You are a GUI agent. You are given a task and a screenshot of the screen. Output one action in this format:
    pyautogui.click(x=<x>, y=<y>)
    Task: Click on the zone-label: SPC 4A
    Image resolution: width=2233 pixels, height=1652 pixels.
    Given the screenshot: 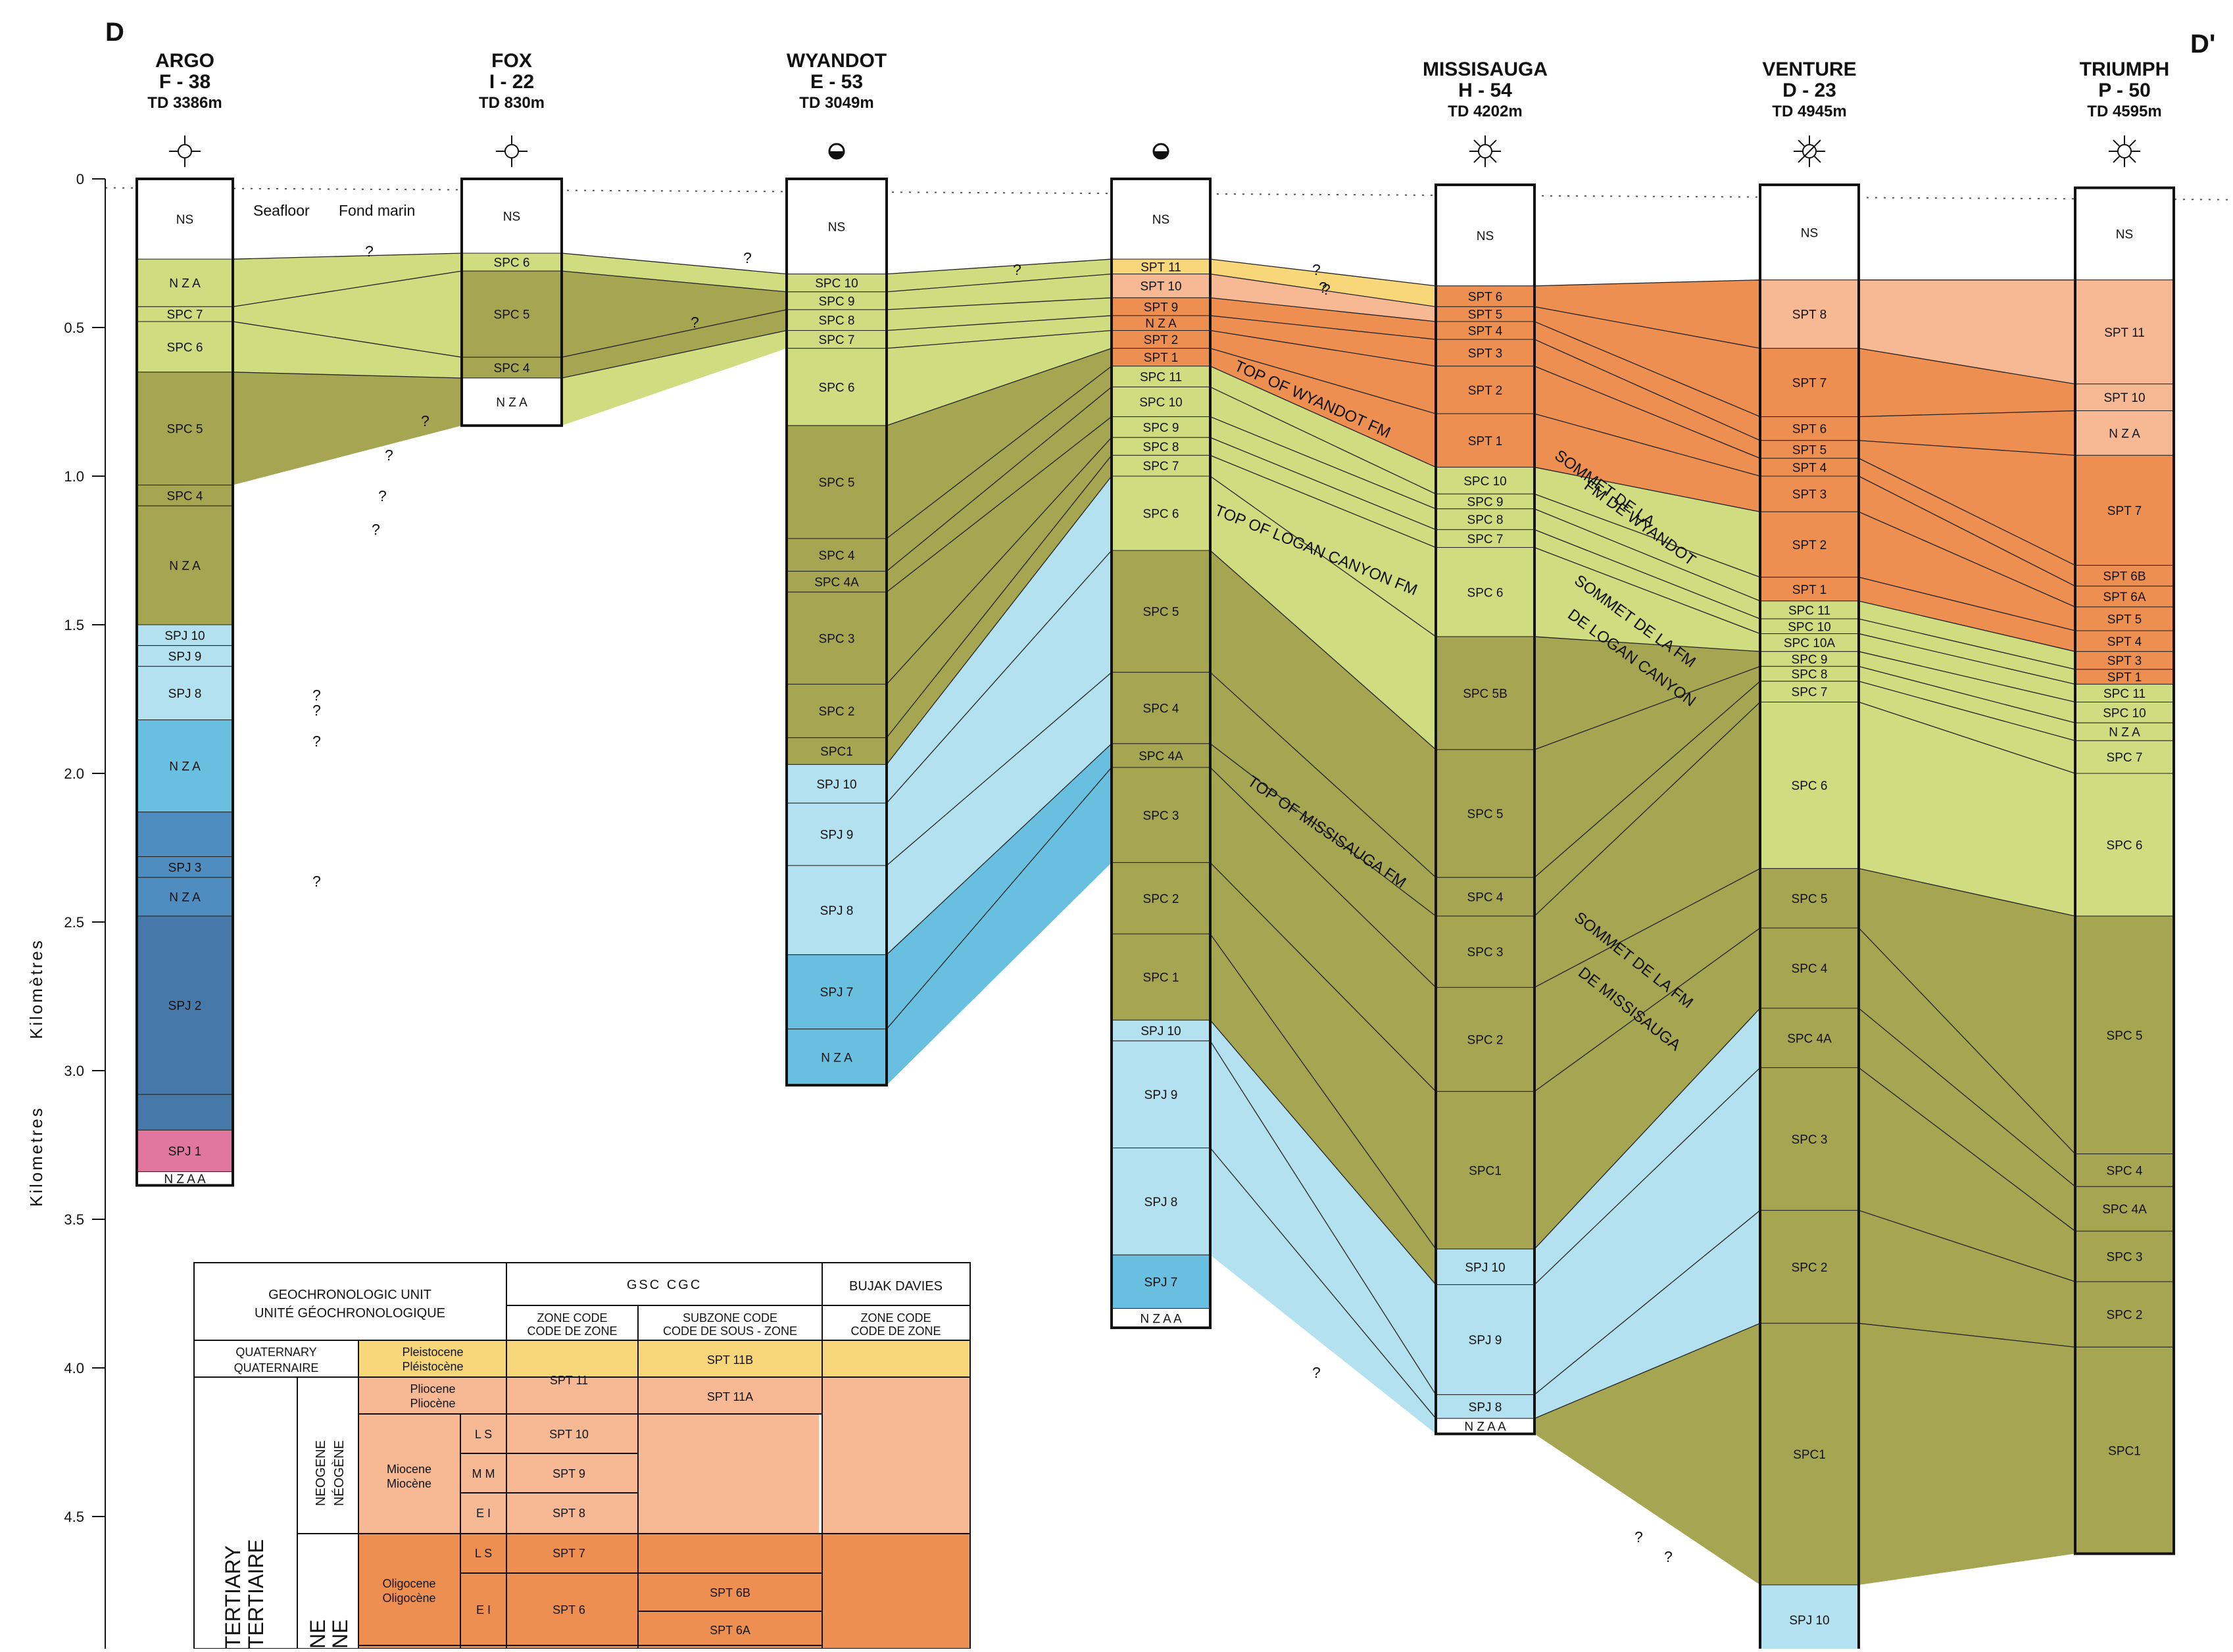 What is the action you would take?
    pyautogui.click(x=2124, y=1210)
    